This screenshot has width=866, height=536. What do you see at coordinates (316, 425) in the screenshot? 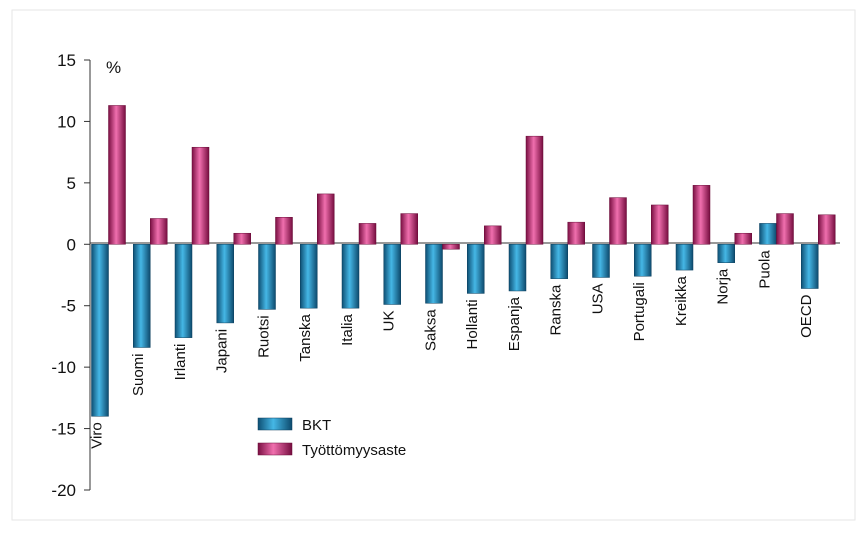
I see `legend-label: BKT` at bounding box center [316, 425].